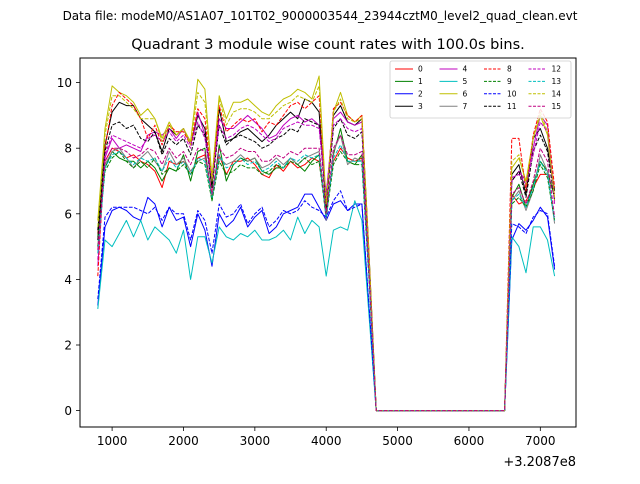  Describe the element at coordinates (512, 106) in the screenshot. I see `legend-label: 11` at that location.